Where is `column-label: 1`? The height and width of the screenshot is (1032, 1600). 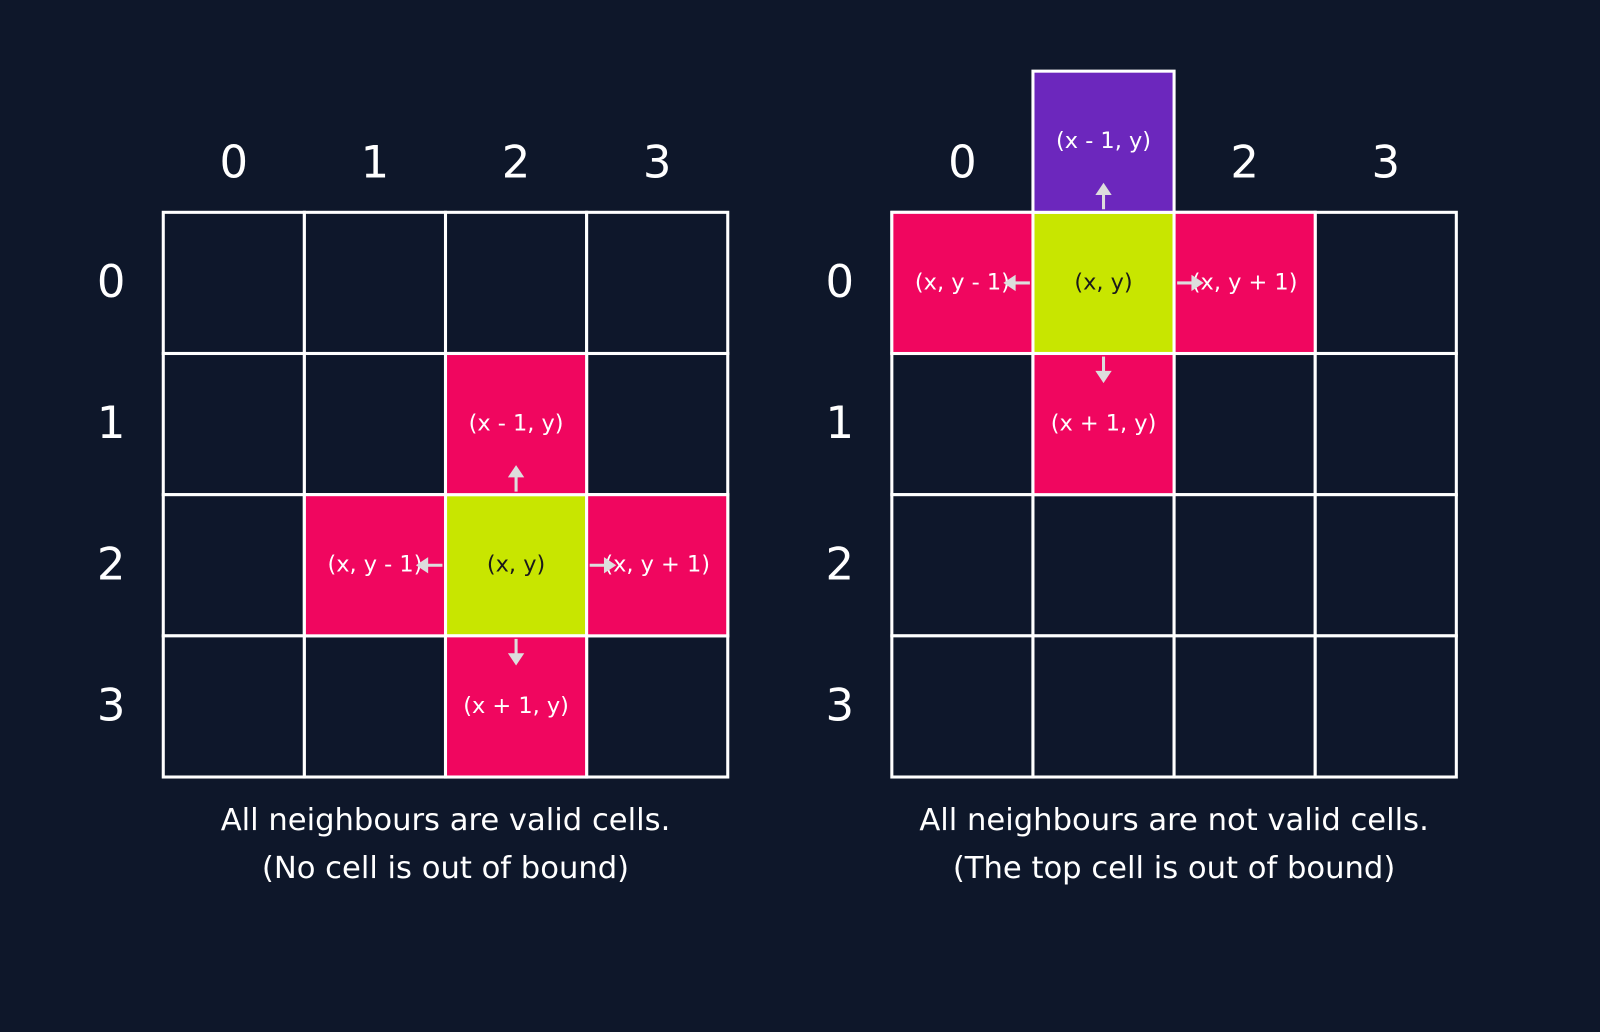 column-label: 1 is located at coordinates (375, 161).